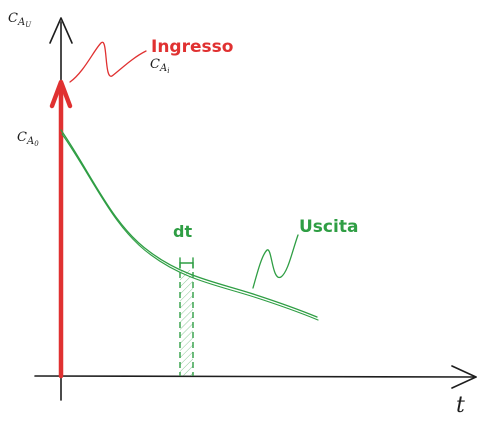  Describe the element at coordinates (460, 405) in the screenshot. I see `x-axis-label: t` at that location.